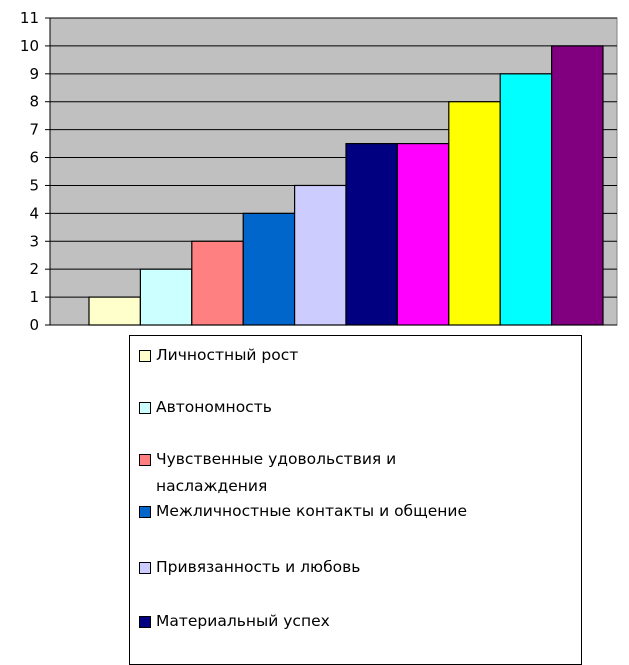  I want to click on legend-label-line: наслаждения, so click(212, 486).